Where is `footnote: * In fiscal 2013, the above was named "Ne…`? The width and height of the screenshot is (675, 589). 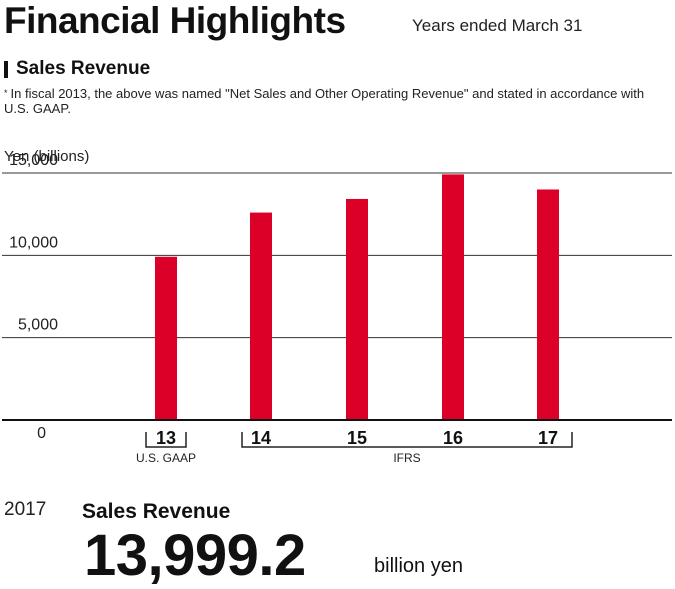 footnote: * In fiscal 2013, the above was named "Ne… is located at coordinates (334, 101).